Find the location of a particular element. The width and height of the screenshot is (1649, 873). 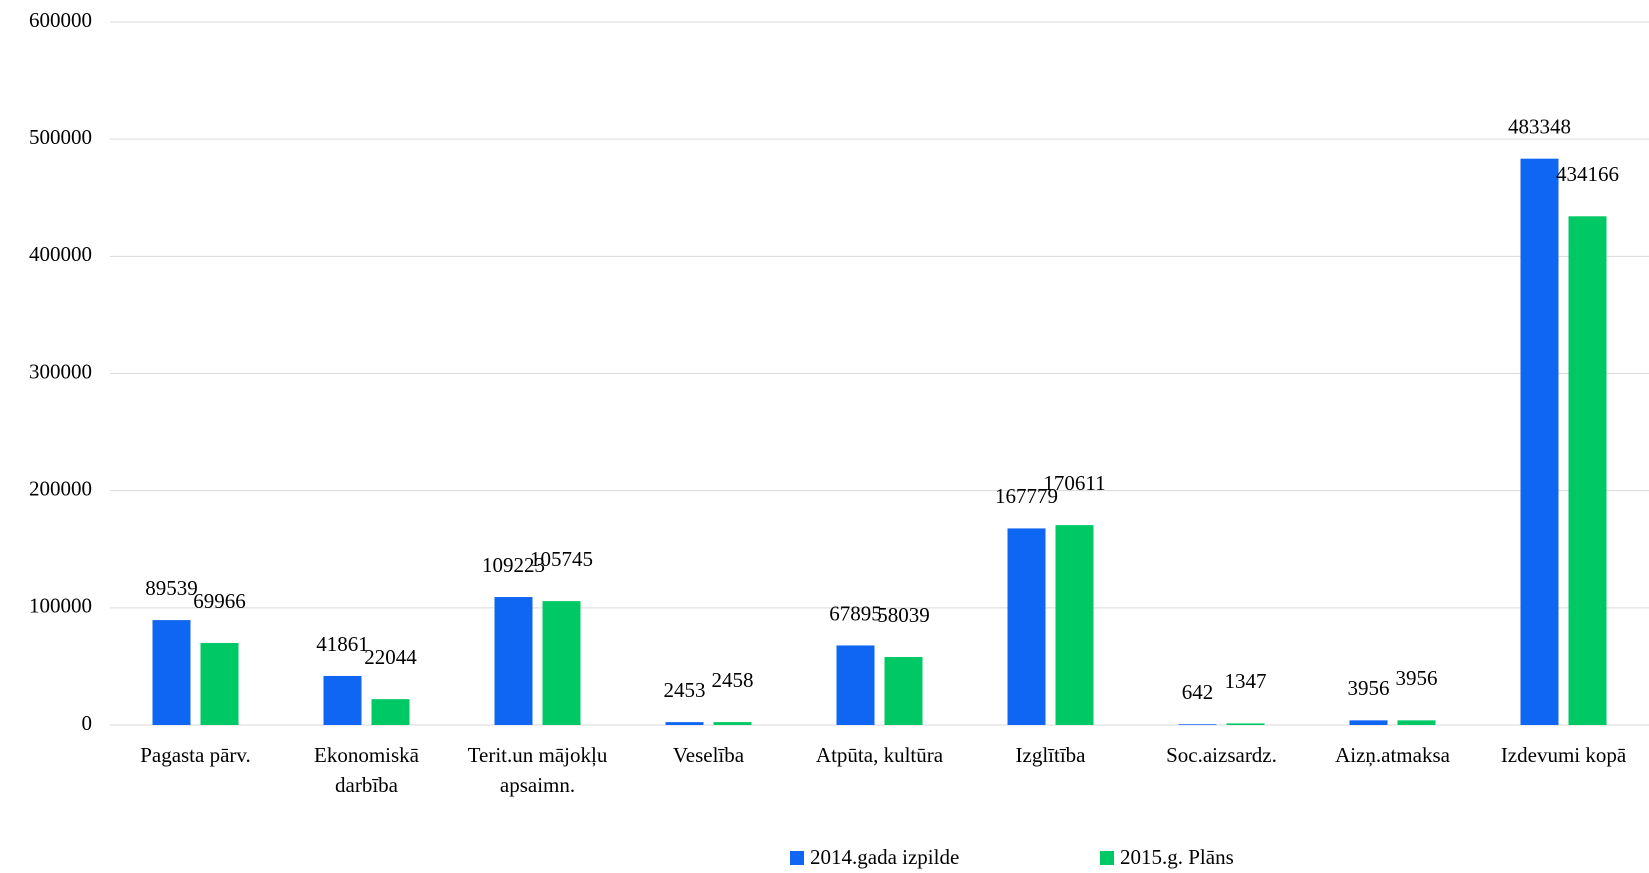

data-label: 434166 is located at coordinates (1587, 174).